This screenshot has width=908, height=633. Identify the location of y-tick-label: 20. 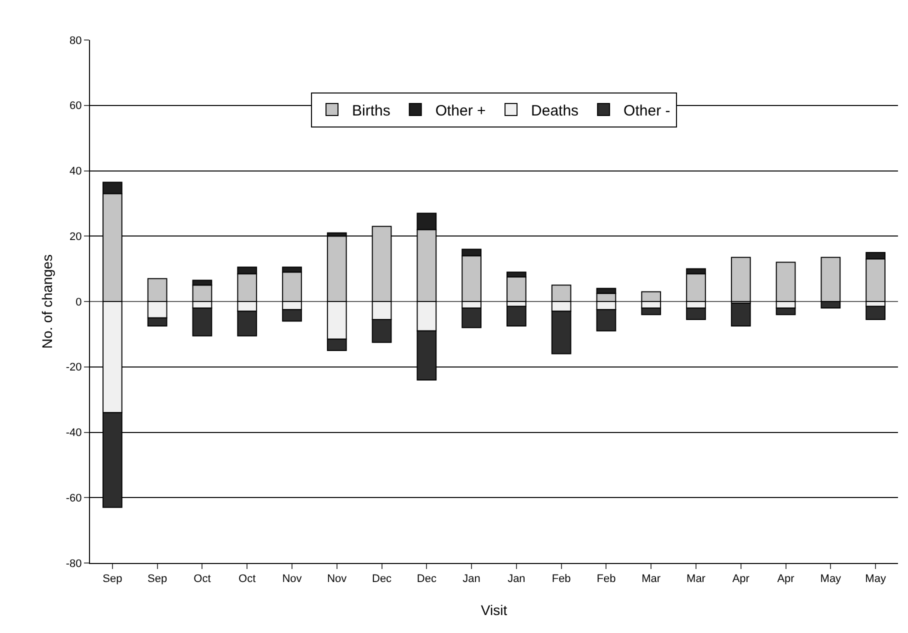
(76, 236).